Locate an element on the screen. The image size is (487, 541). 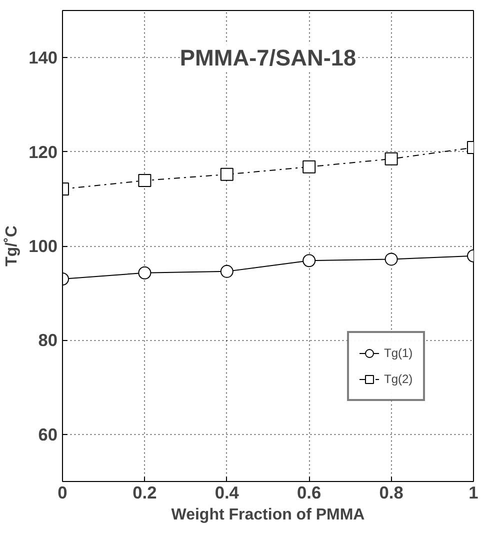
x-tick-label: 0.4 is located at coordinates (227, 492).